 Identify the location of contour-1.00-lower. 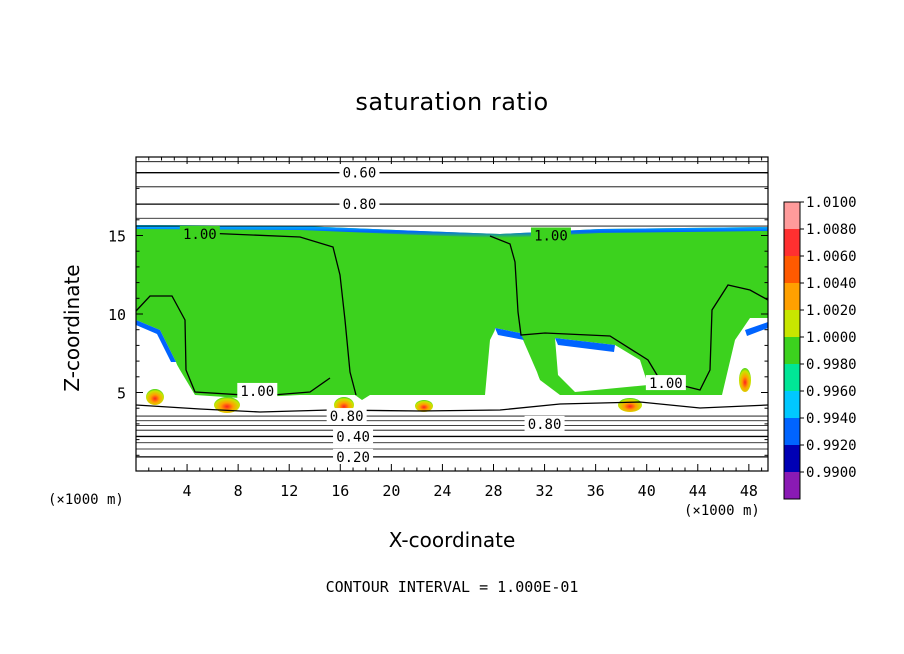
(452, 407).